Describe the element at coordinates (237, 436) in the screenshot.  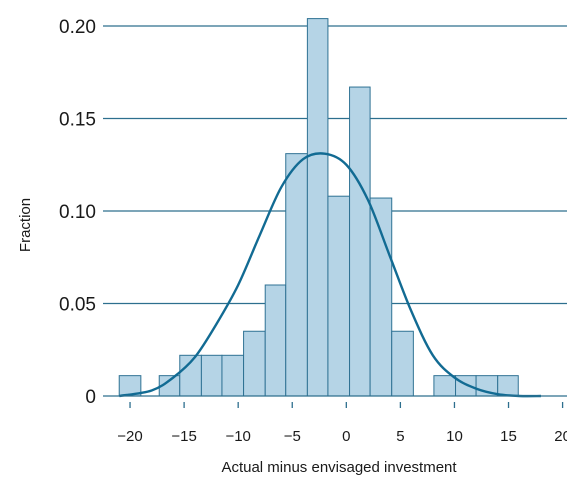
I see `x-tick-label-2: −10` at that location.